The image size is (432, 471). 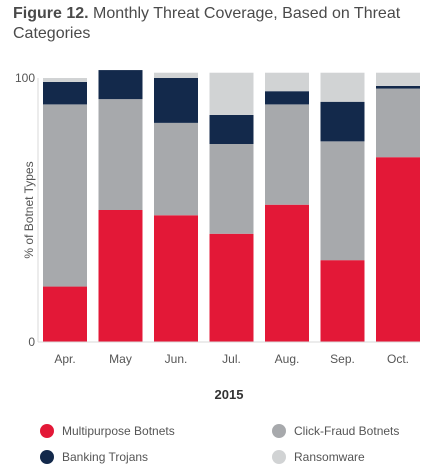 I want to click on legend-item-ransomware: Ransomware, so click(x=318, y=457).